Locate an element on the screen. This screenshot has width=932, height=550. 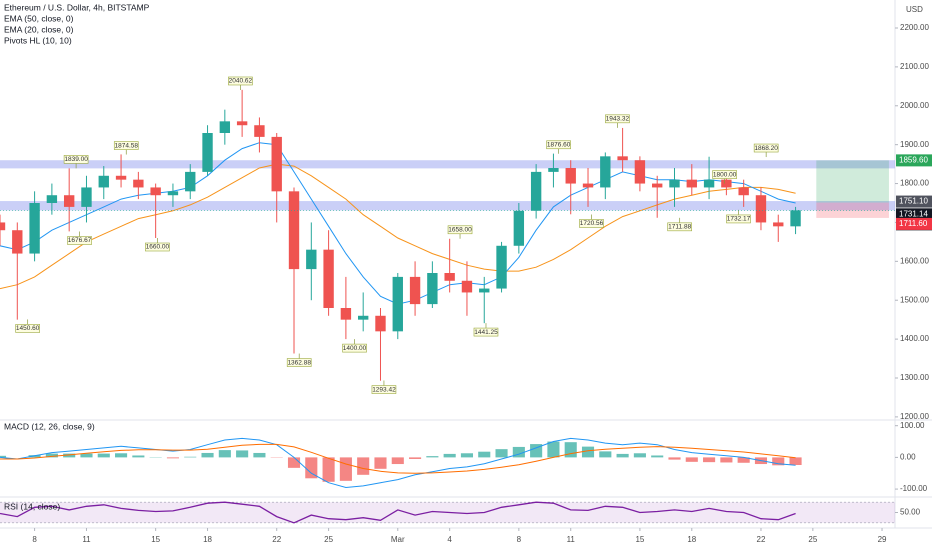
pivot-label: 1868.20 is located at coordinates (766, 148).